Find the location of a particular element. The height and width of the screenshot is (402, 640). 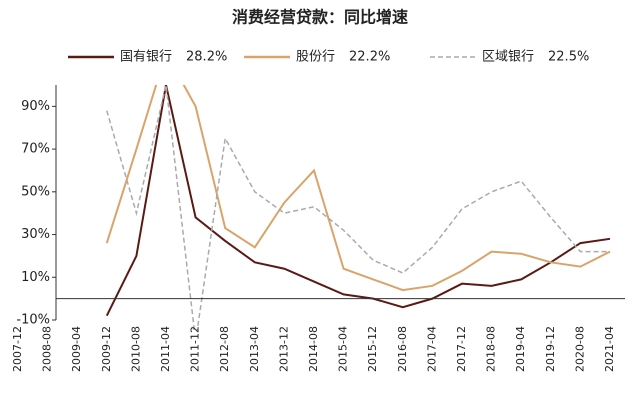

x-tick-label: 2014-08 is located at coordinates (313, 349).